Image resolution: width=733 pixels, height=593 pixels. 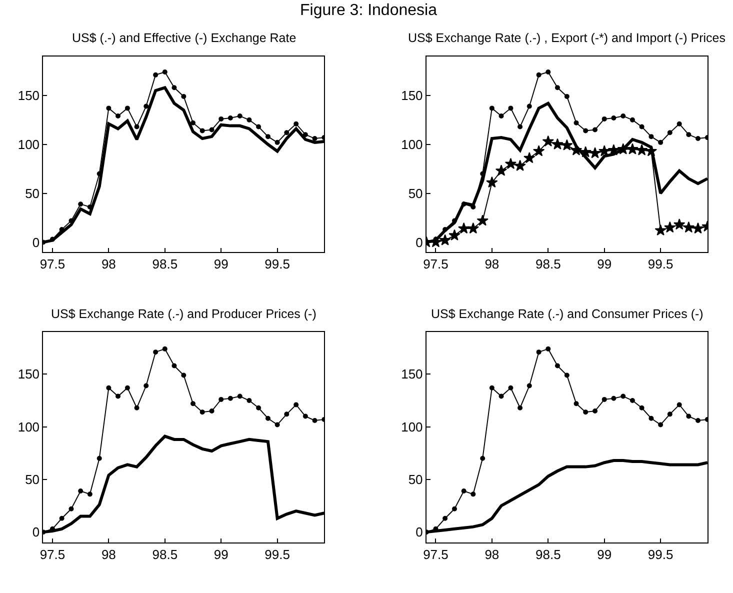 I want to click on caption: Figure 3: Indonesia, so click(x=369, y=10).